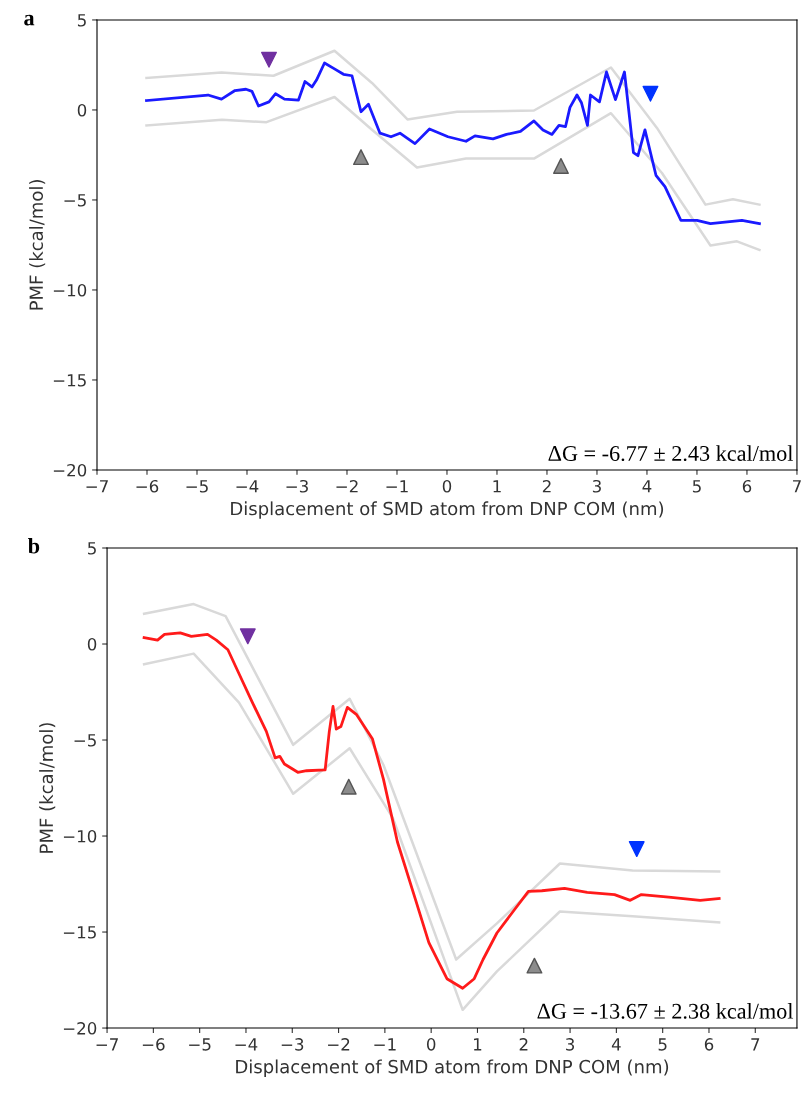 This screenshot has width=805, height=1096. What do you see at coordinates (34, 545) in the screenshot?
I see `chart-title: b` at bounding box center [34, 545].